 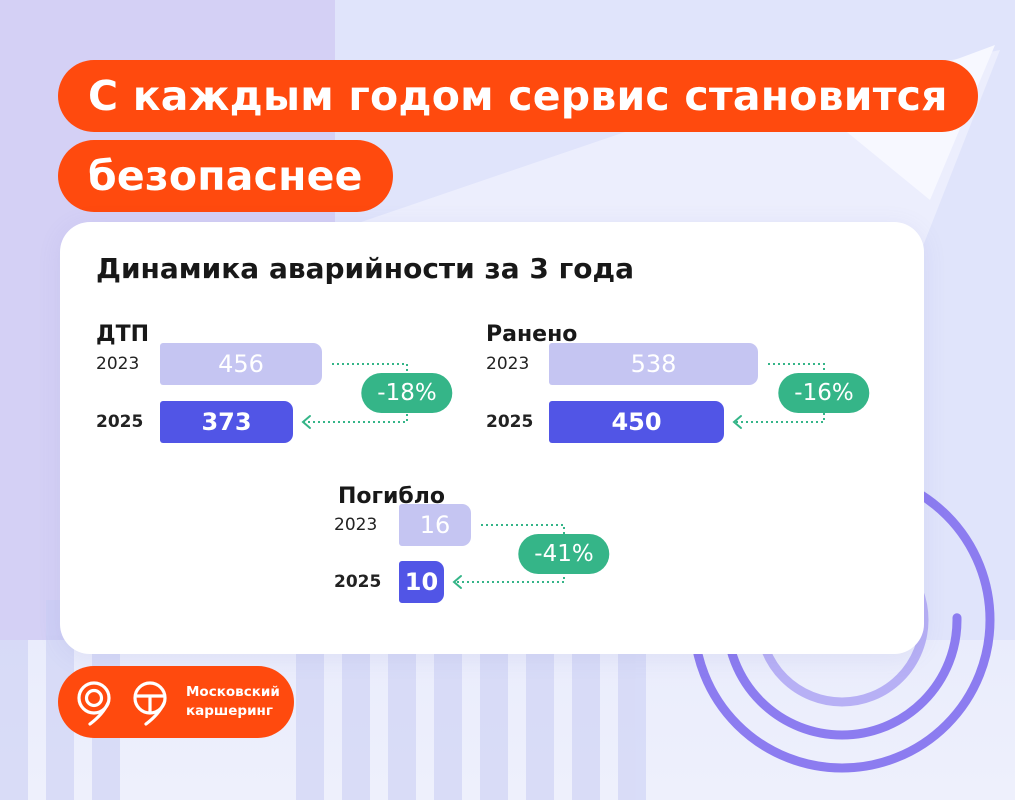 What do you see at coordinates (241, 364) in the screenshot?
I see `bar-dtp-2023: 456` at bounding box center [241, 364].